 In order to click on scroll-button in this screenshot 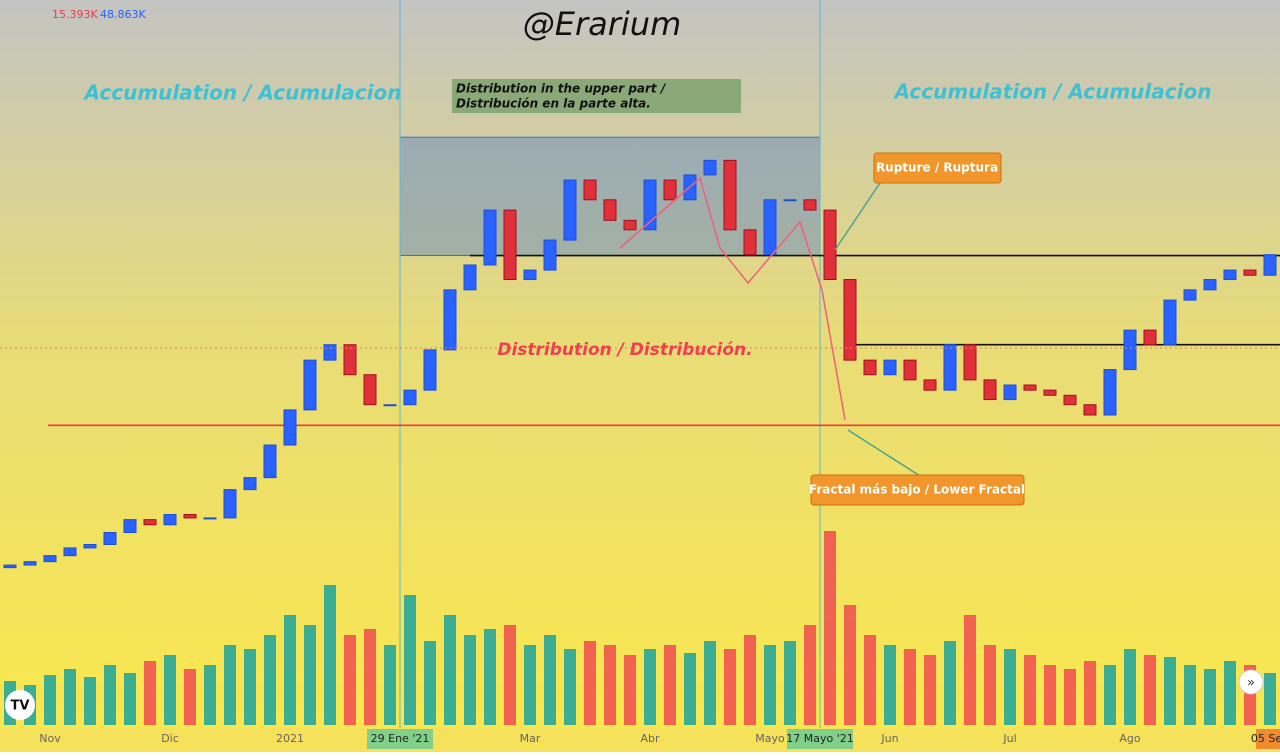, I will do `click(1251, 682)`.